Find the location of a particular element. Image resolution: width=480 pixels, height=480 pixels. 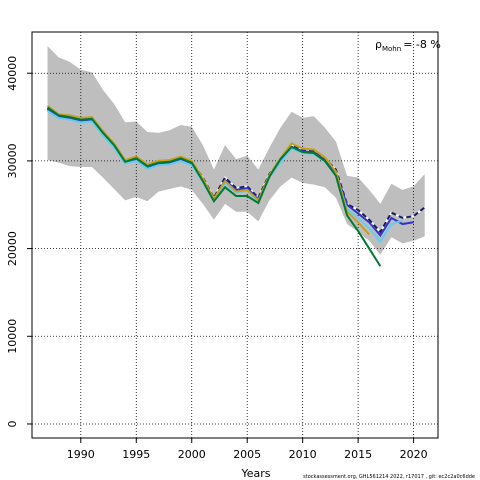

annotation: ρMohn = -8 % is located at coordinates (408, 45).